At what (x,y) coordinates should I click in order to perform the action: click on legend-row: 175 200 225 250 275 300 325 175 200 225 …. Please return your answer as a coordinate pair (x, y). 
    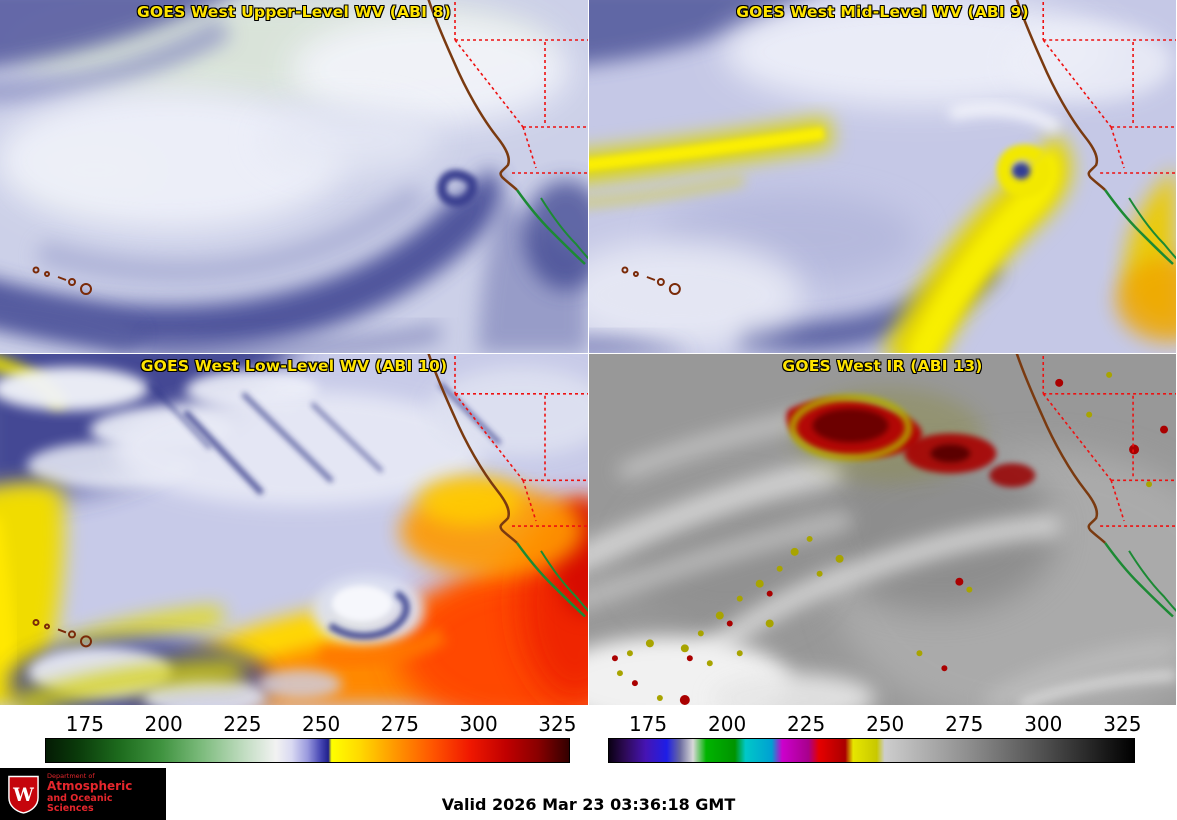
    Looking at the image, I should click on (588, 737).